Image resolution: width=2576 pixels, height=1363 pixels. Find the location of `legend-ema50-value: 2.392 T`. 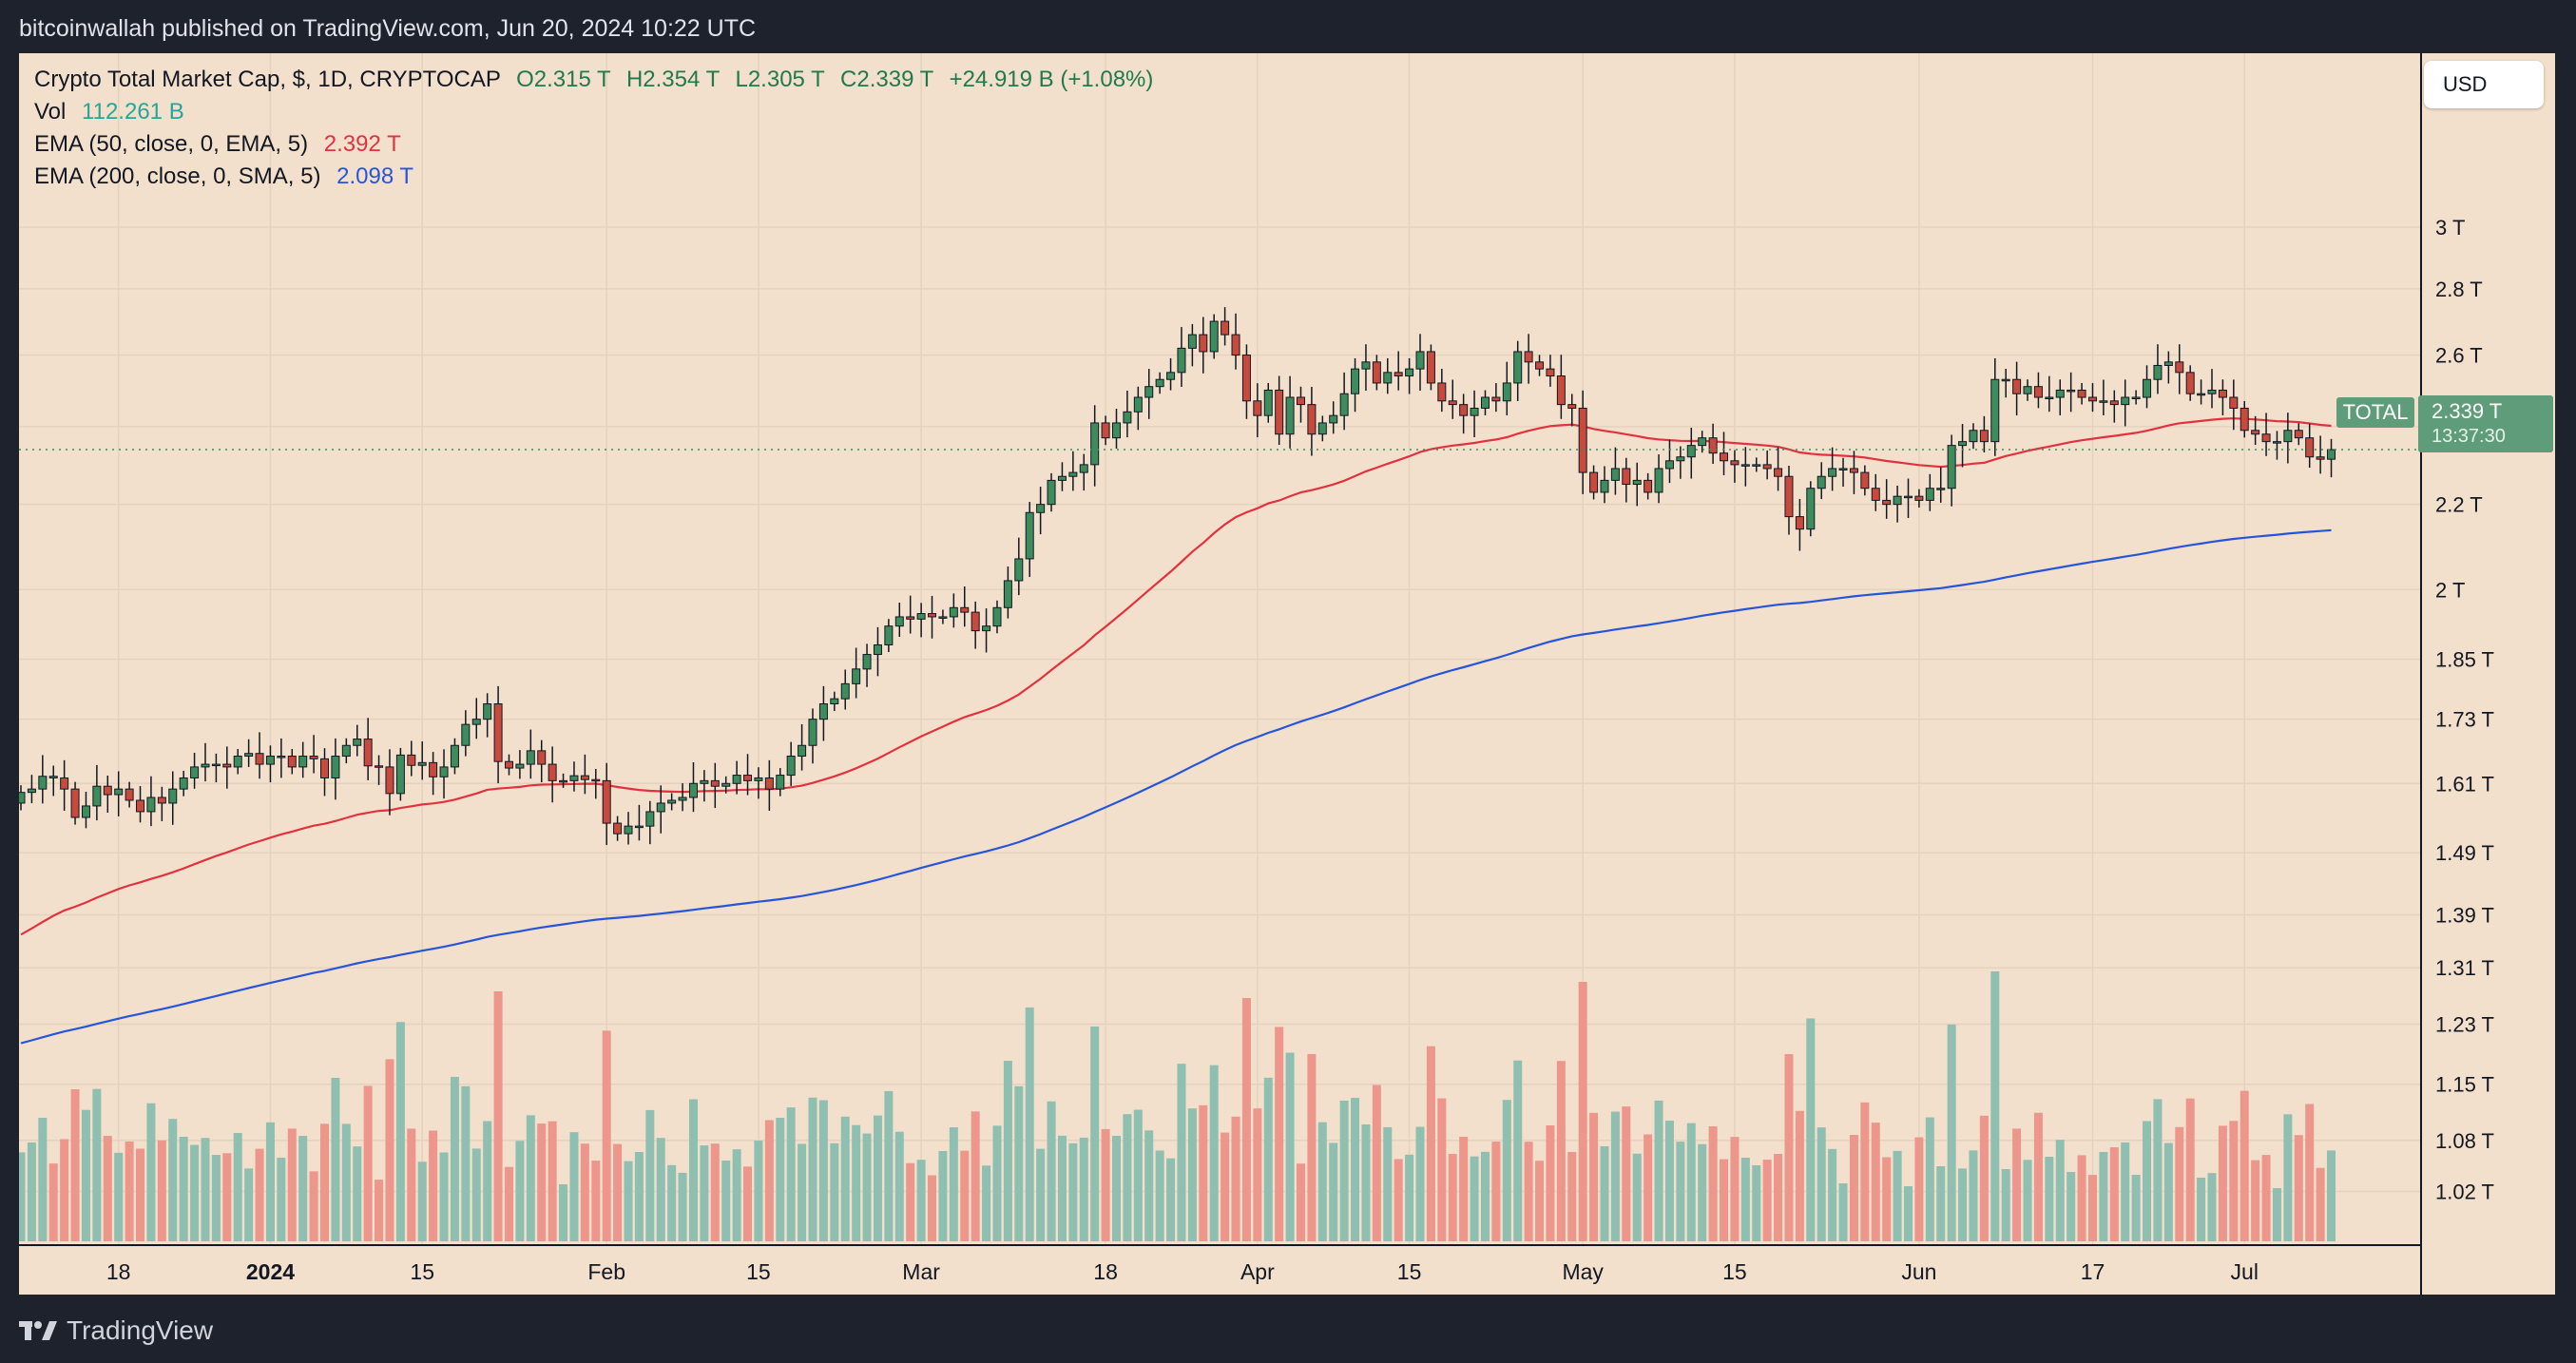

legend-ema50-value: 2.392 T is located at coordinates (362, 144).